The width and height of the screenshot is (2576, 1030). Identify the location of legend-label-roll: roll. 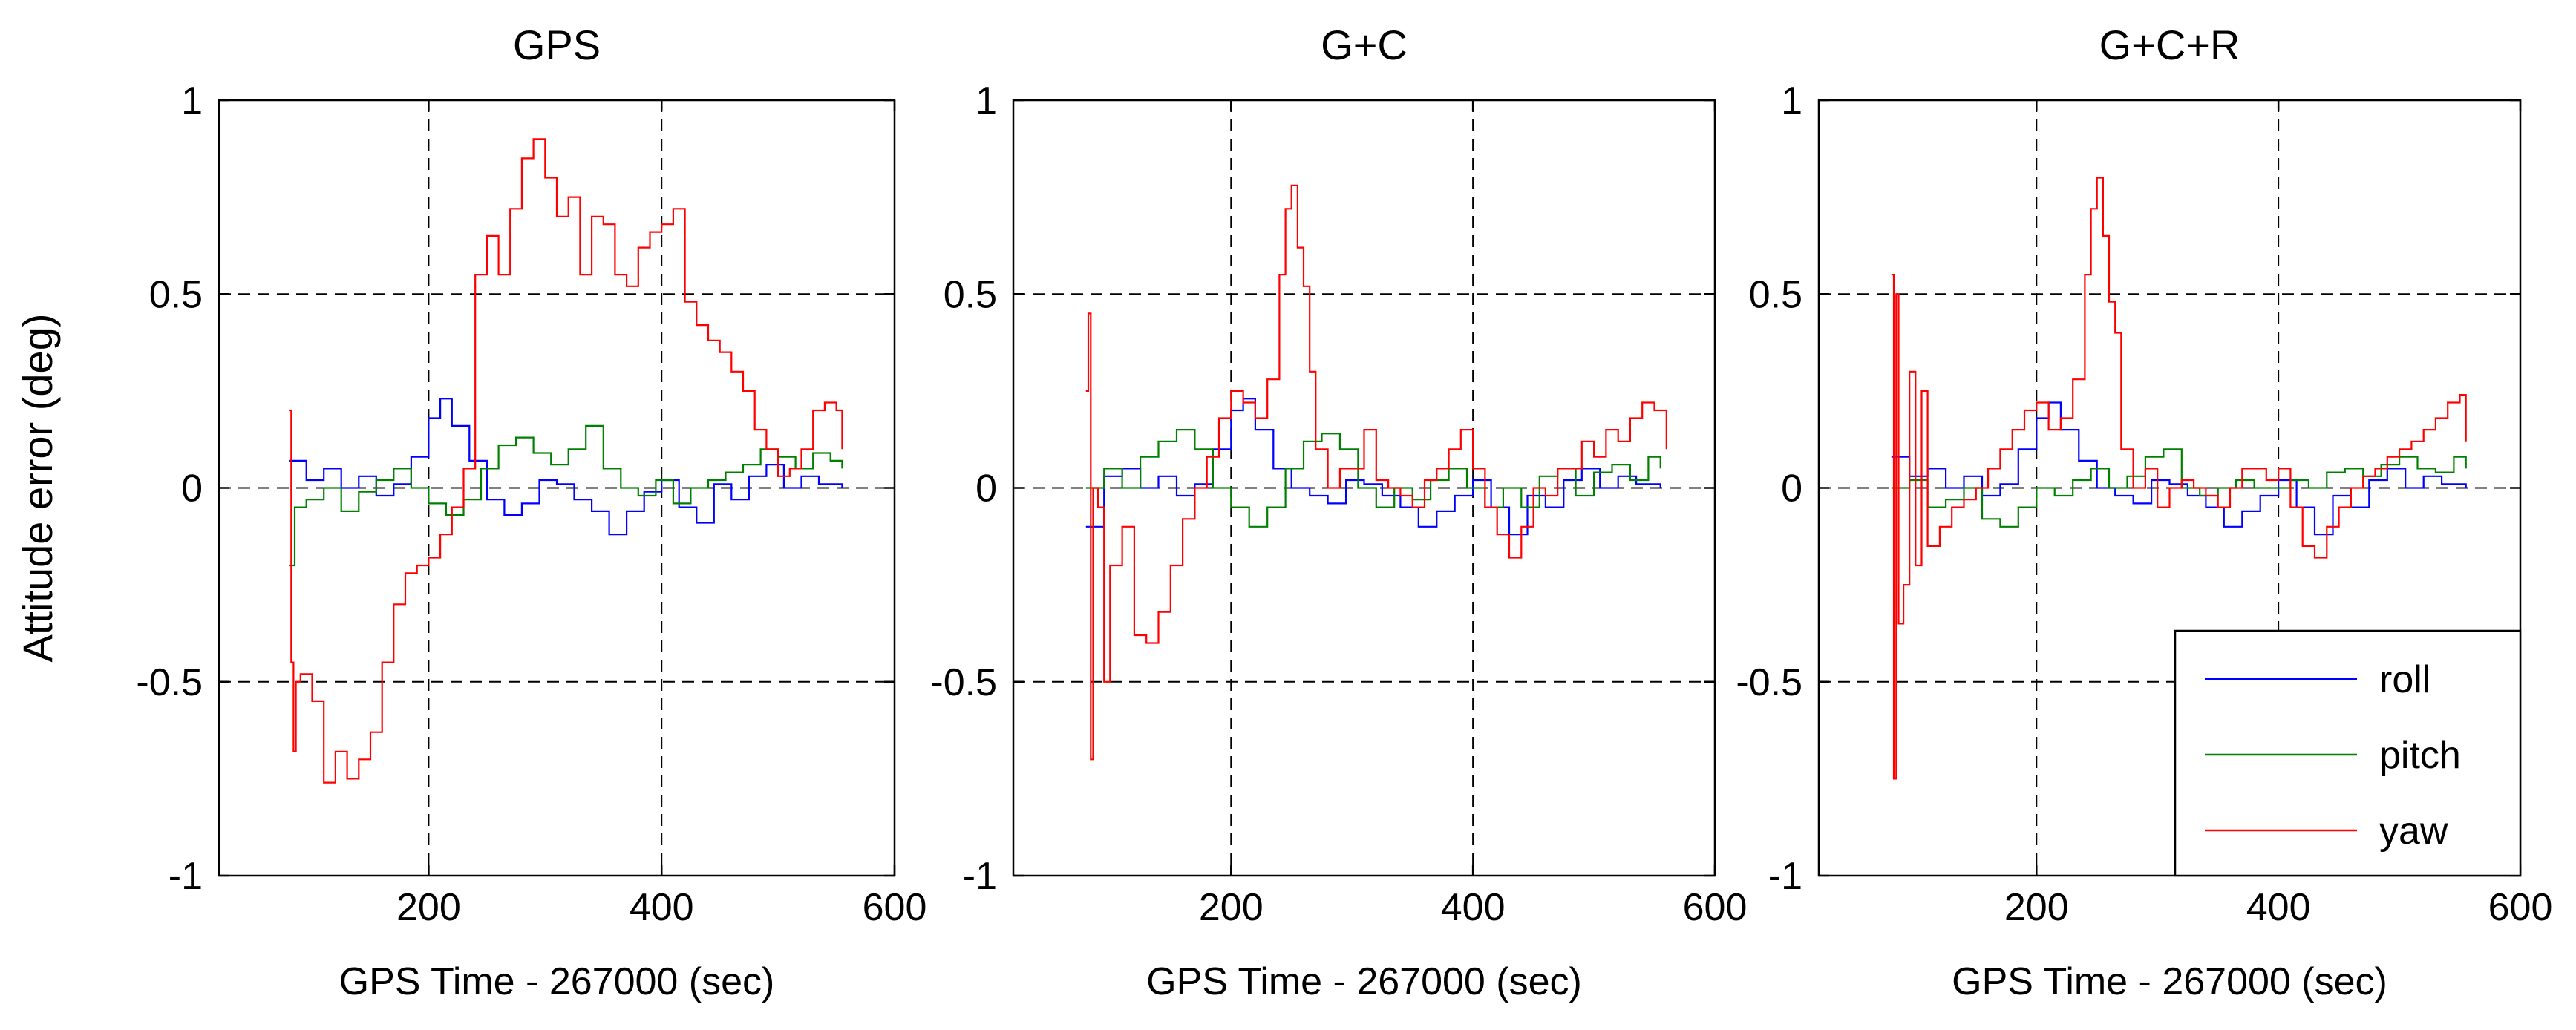
(2404, 679).